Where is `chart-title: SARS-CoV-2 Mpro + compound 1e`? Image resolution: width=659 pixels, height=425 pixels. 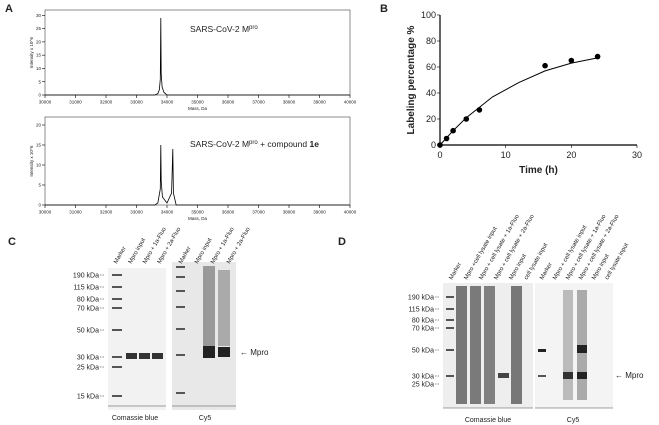 chart-title: SARS-CoV-2 Mpro + compound 1e is located at coordinates (254, 144).